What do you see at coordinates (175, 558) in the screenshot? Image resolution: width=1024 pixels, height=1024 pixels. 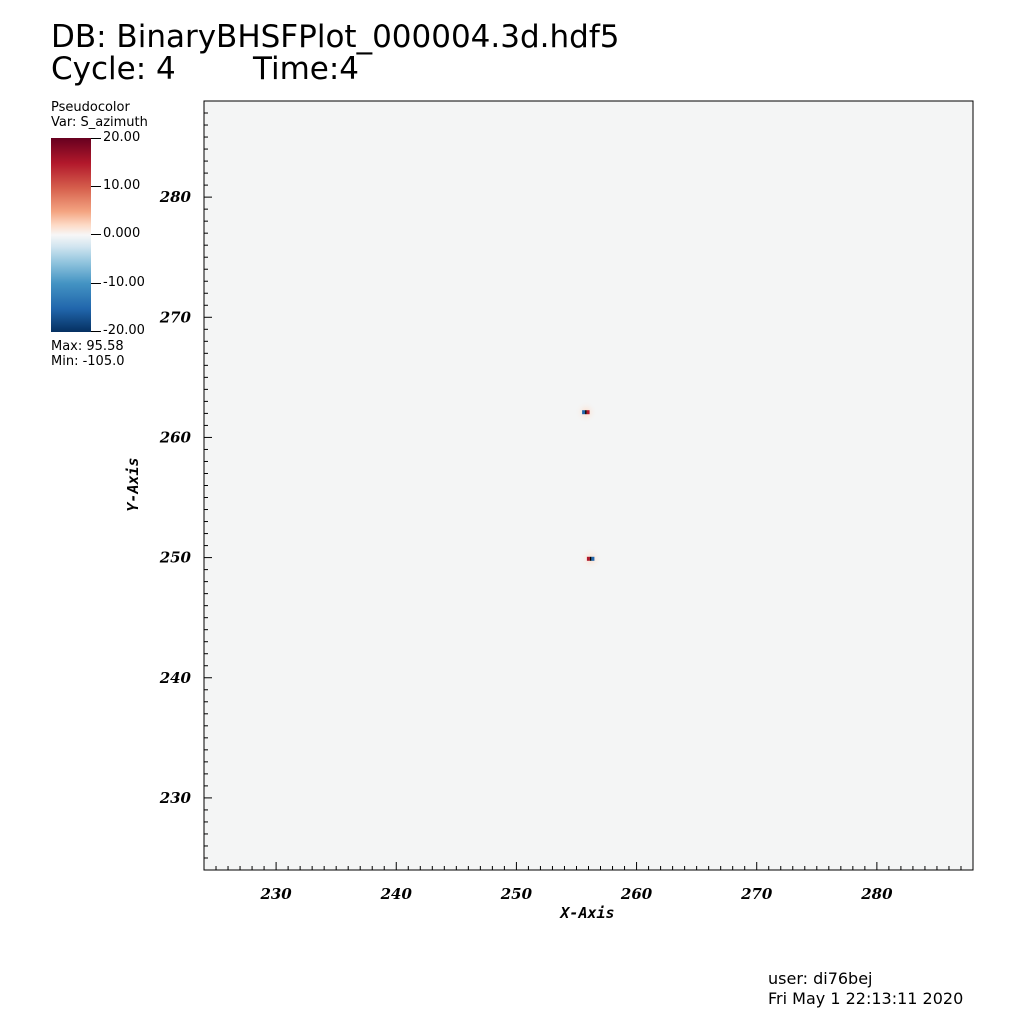 I see `y-tick-label: 250` at bounding box center [175, 558].